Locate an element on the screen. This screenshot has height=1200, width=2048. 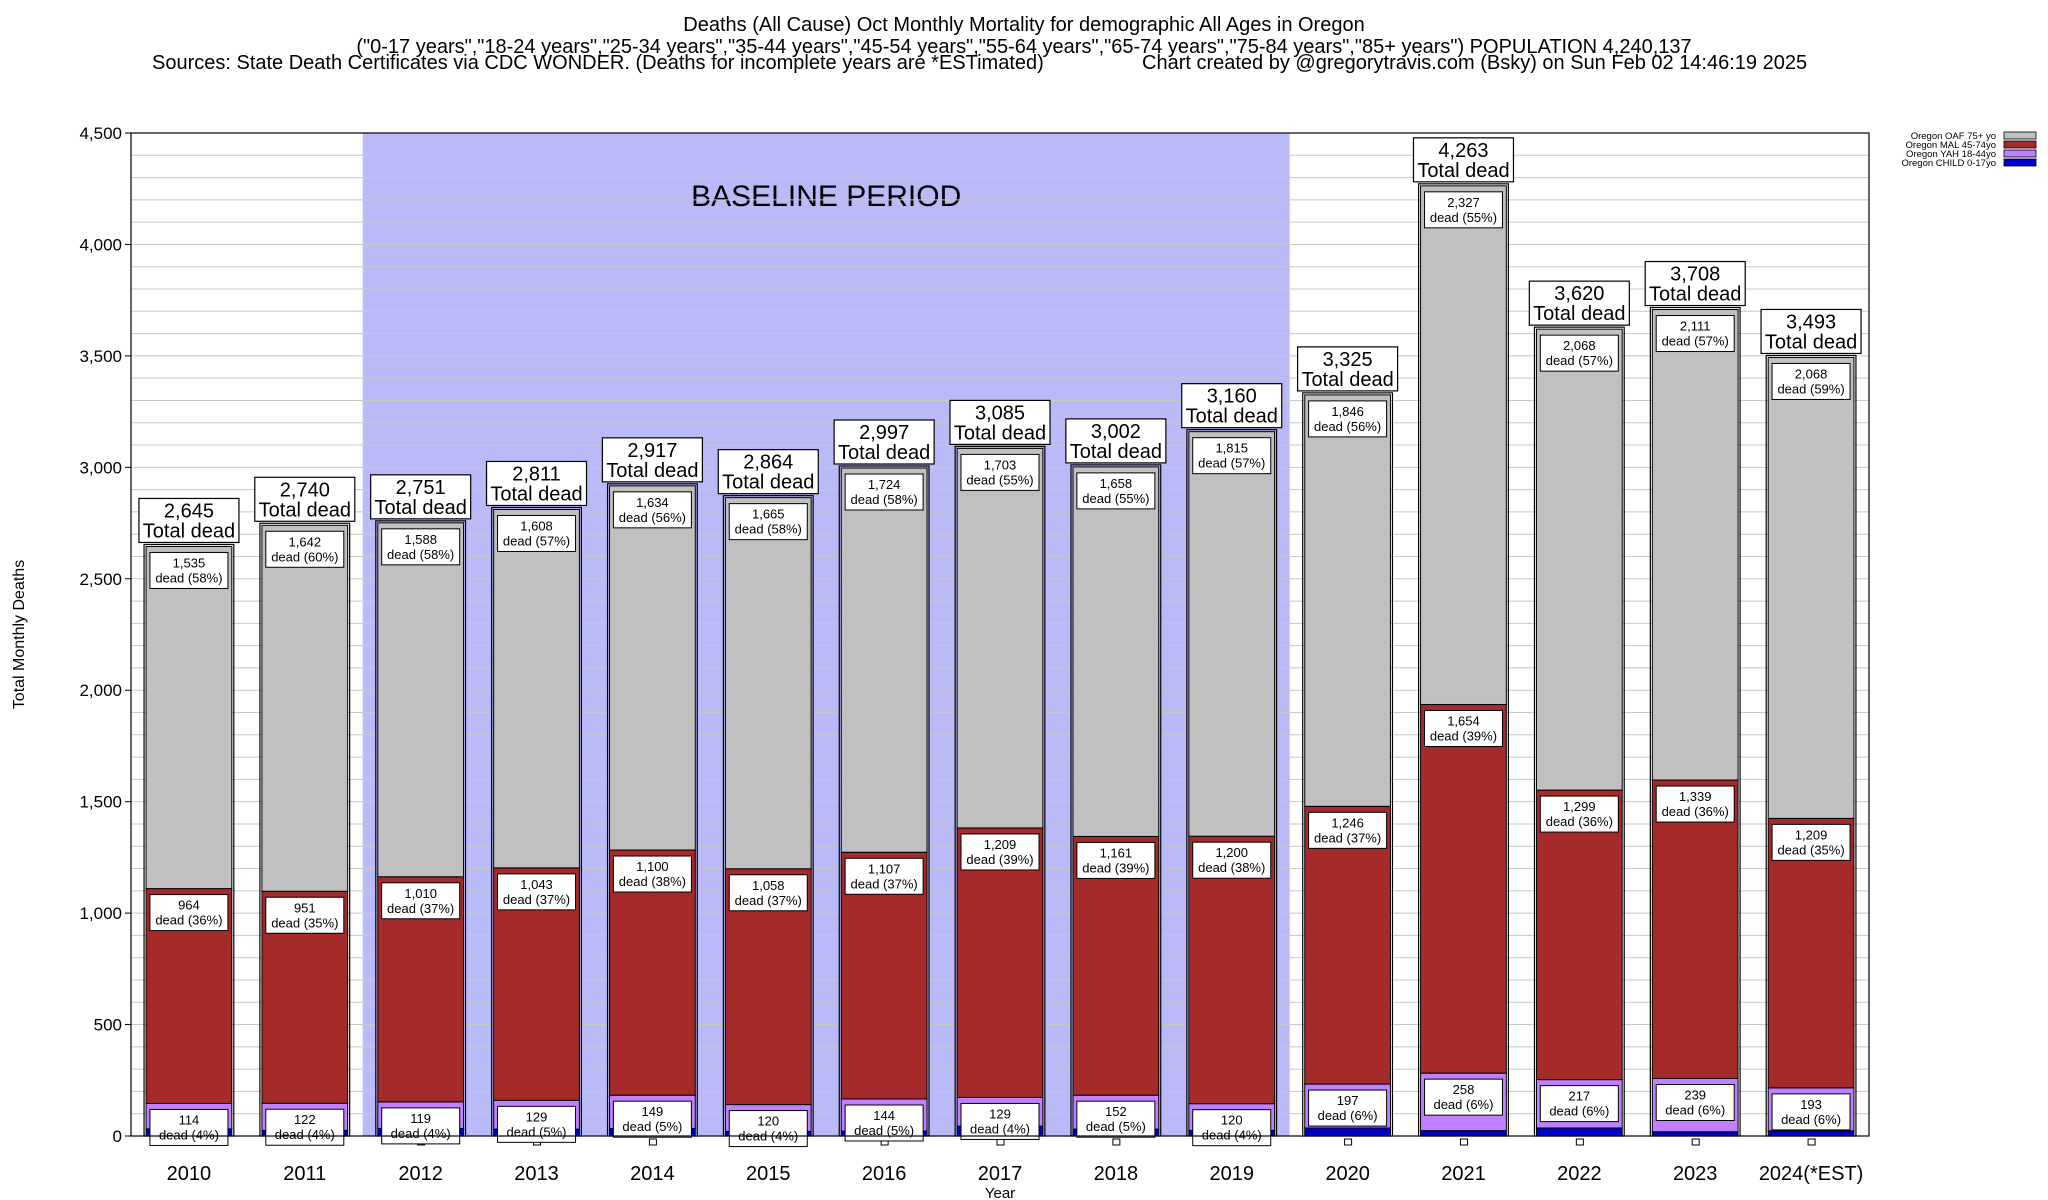
data-label-text: 149 is located at coordinates (653, 1111).